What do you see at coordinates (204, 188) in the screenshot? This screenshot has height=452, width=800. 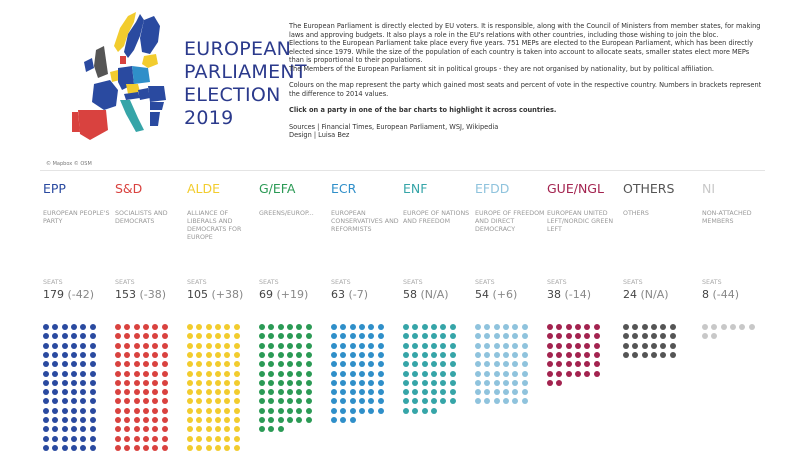 I see `party-name: ALDE` at bounding box center [204, 188].